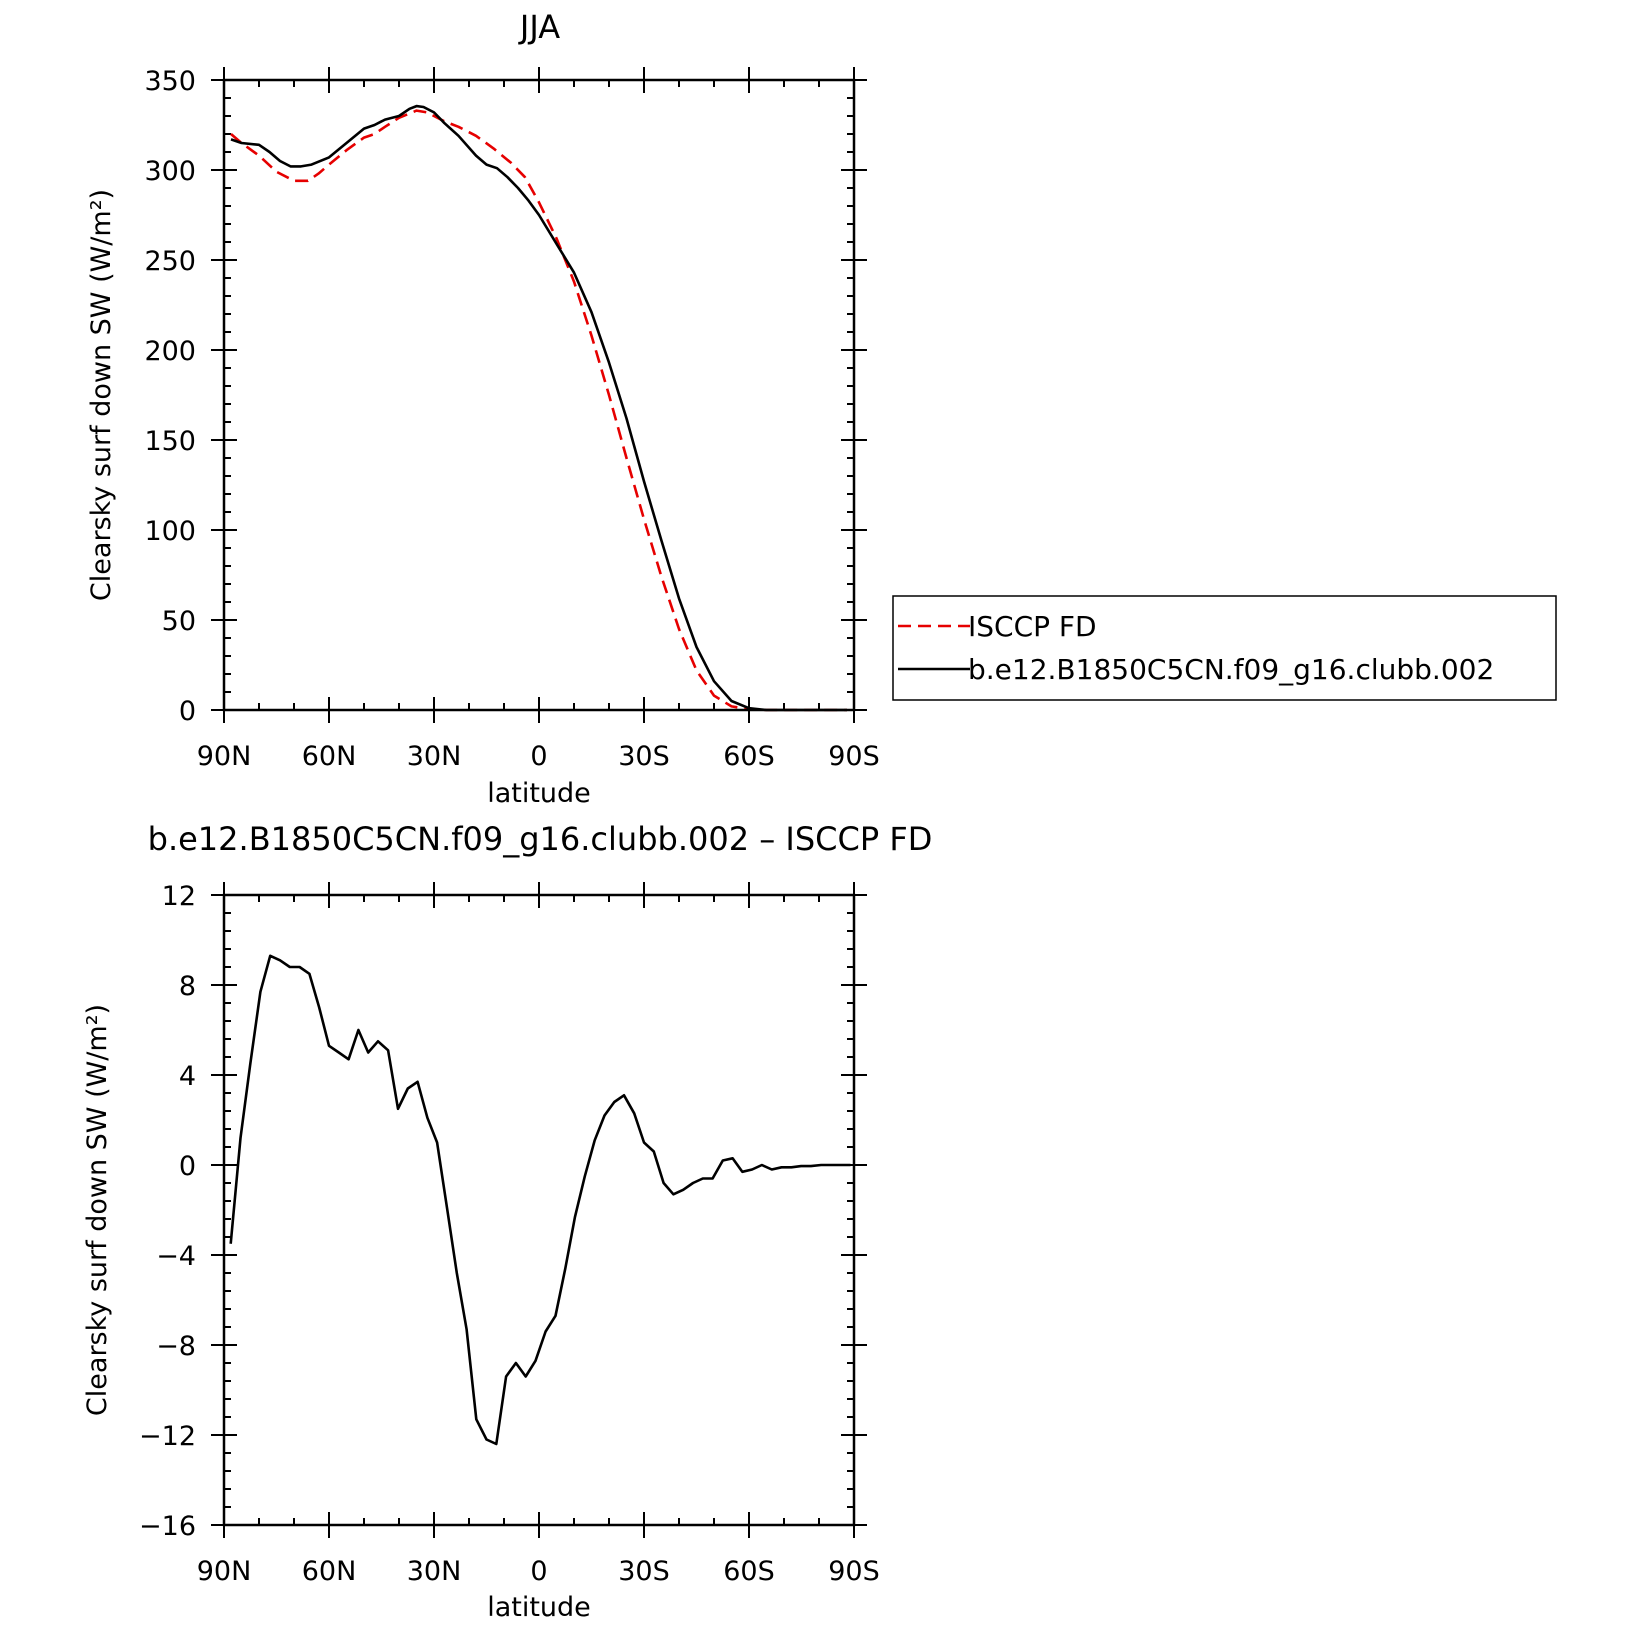  What do you see at coordinates (539, 27) in the screenshot?
I see `top-chart-title: JJA` at bounding box center [539, 27].